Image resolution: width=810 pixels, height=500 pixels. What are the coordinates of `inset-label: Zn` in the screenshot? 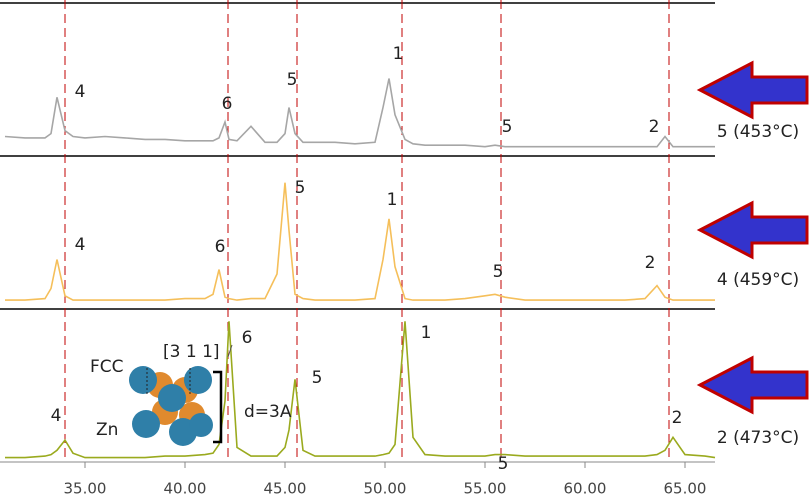 It's located at (107, 430).